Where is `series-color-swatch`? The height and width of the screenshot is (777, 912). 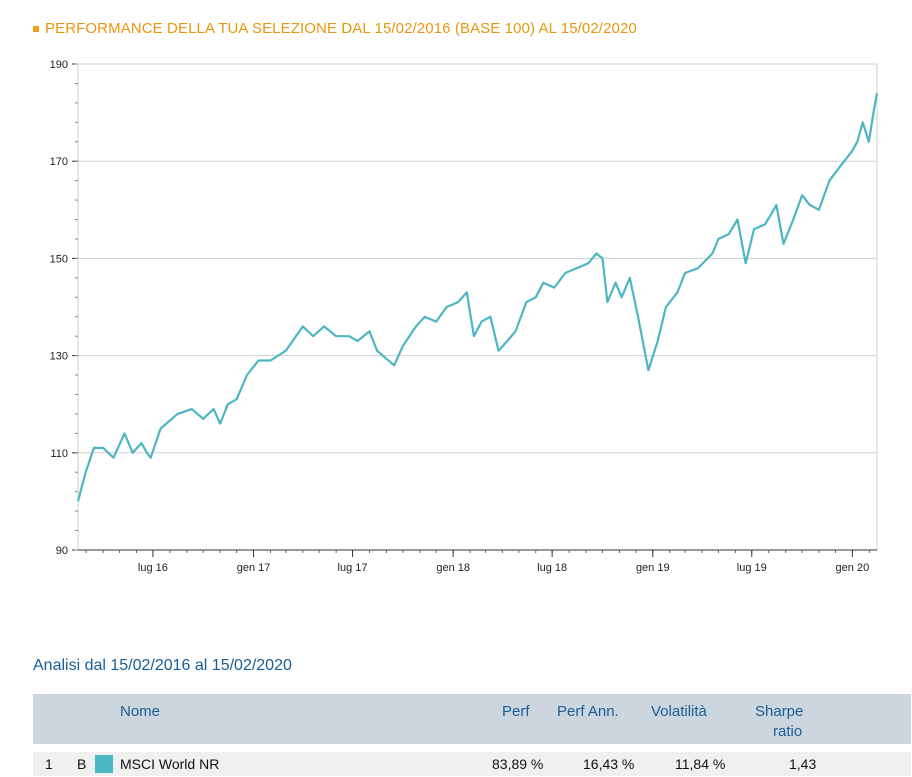 series-color-swatch is located at coordinates (104, 764).